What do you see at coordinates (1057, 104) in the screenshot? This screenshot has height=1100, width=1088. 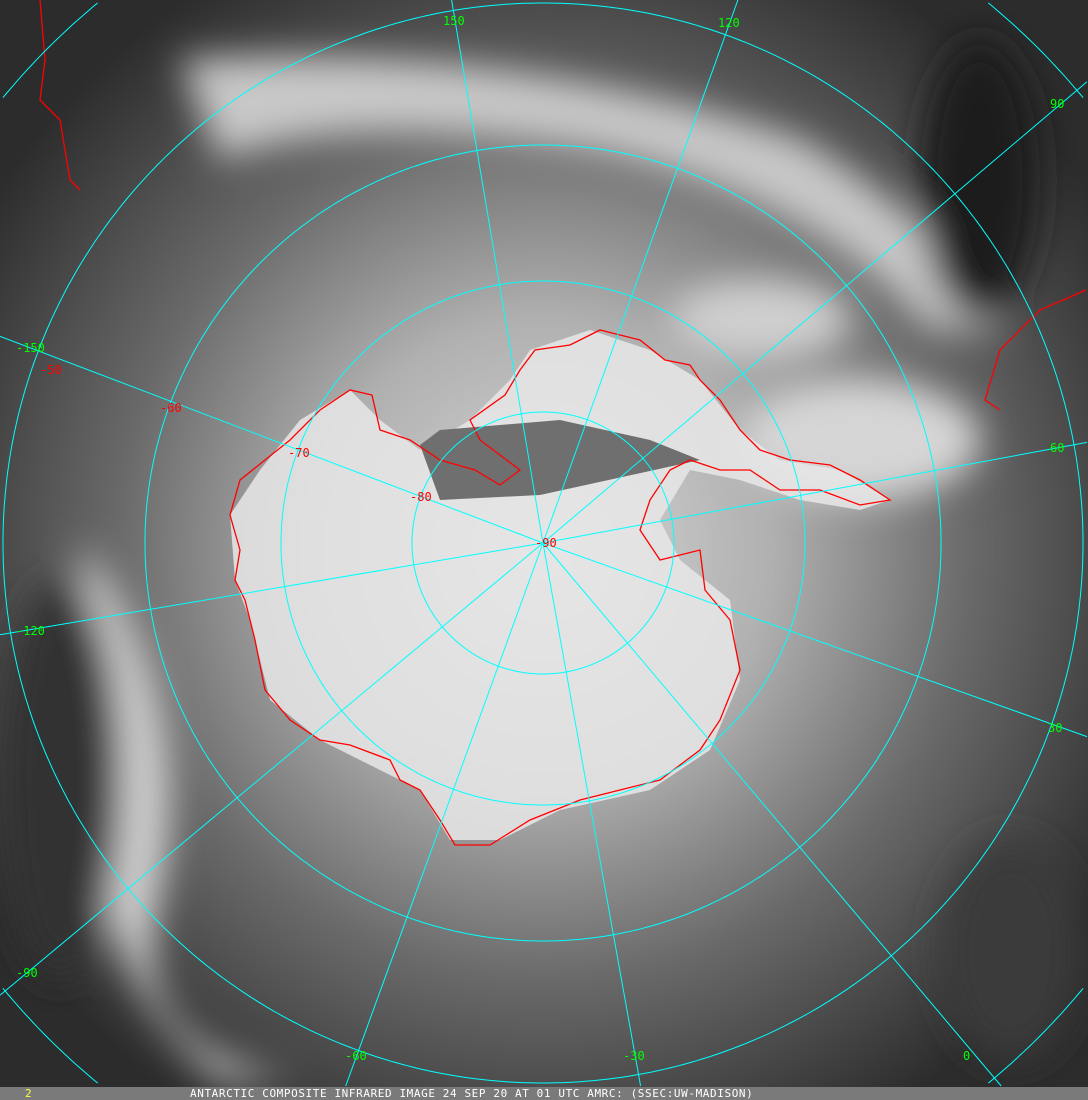 I see `longitude-label: 90` at bounding box center [1057, 104].